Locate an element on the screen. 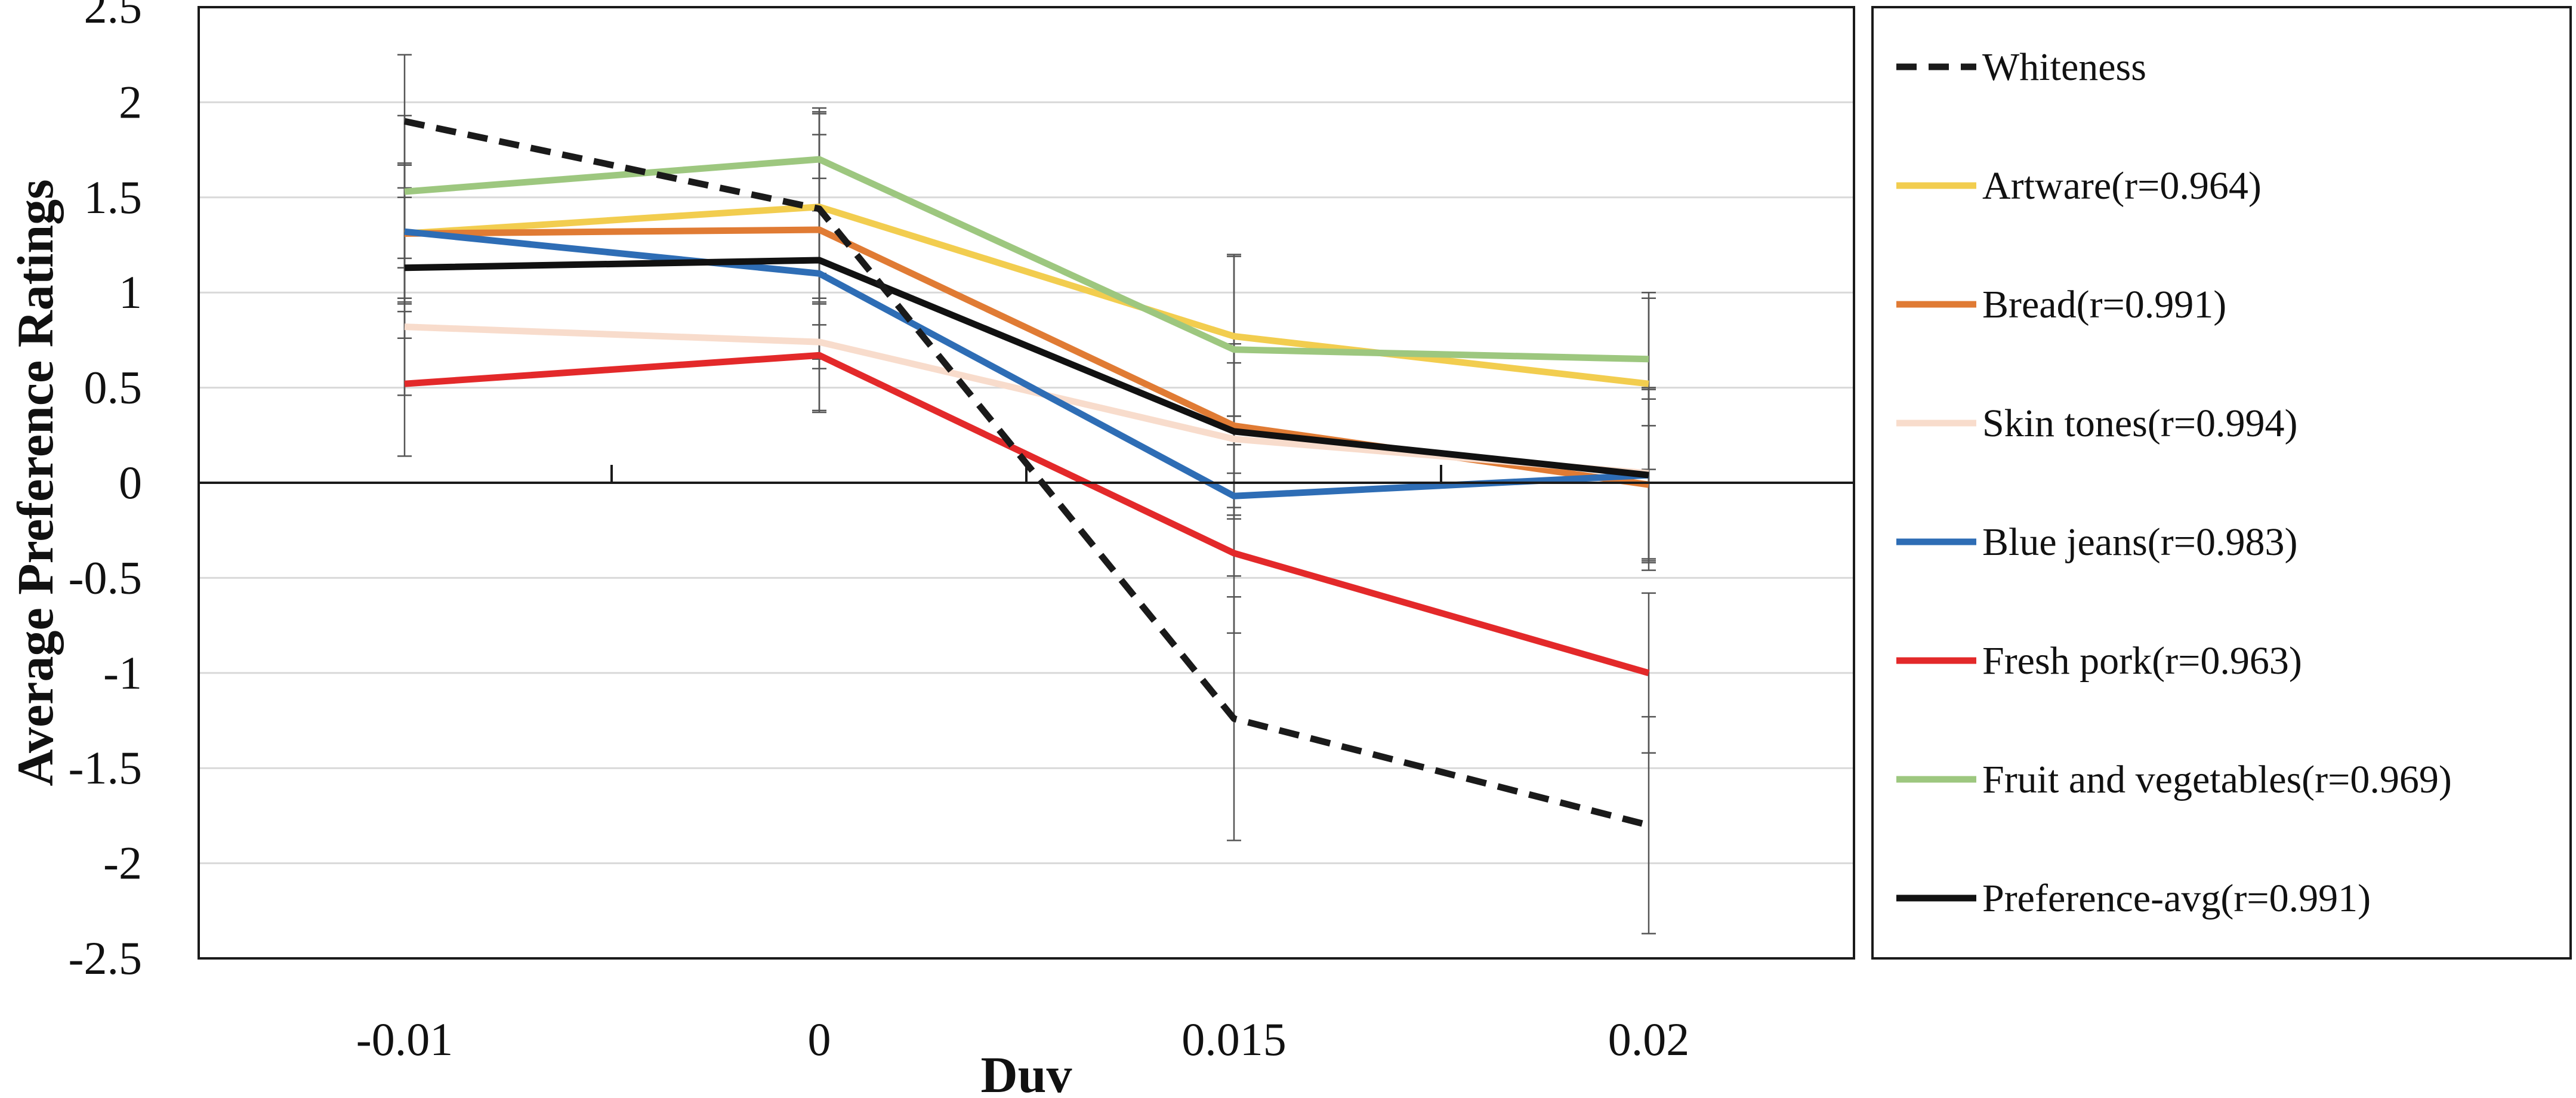 This screenshot has height=1098, width=2576. y-tick-label: 2 is located at coordinates (130, 102).